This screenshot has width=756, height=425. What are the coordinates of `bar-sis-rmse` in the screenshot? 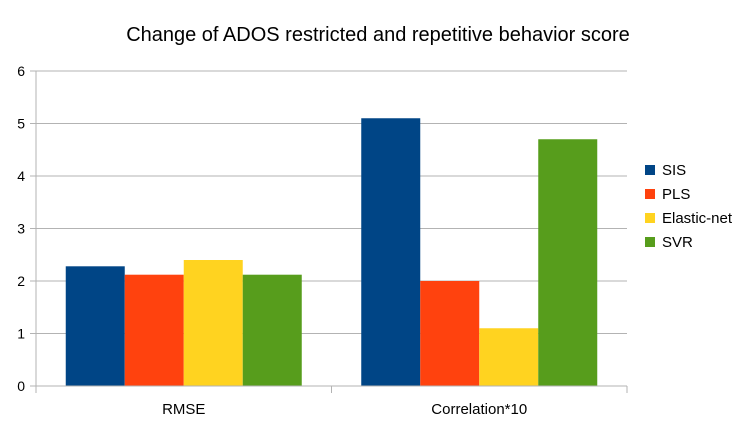 It's located at (95, 326).